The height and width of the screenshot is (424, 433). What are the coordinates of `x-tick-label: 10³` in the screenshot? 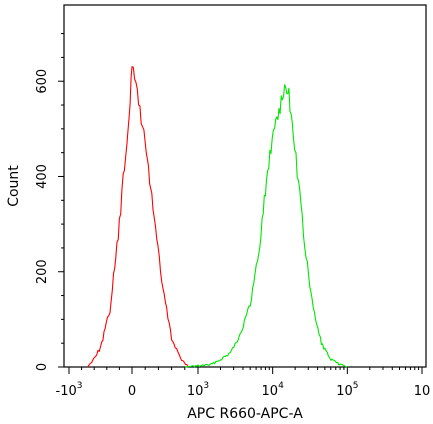 It's located at (198, 390).